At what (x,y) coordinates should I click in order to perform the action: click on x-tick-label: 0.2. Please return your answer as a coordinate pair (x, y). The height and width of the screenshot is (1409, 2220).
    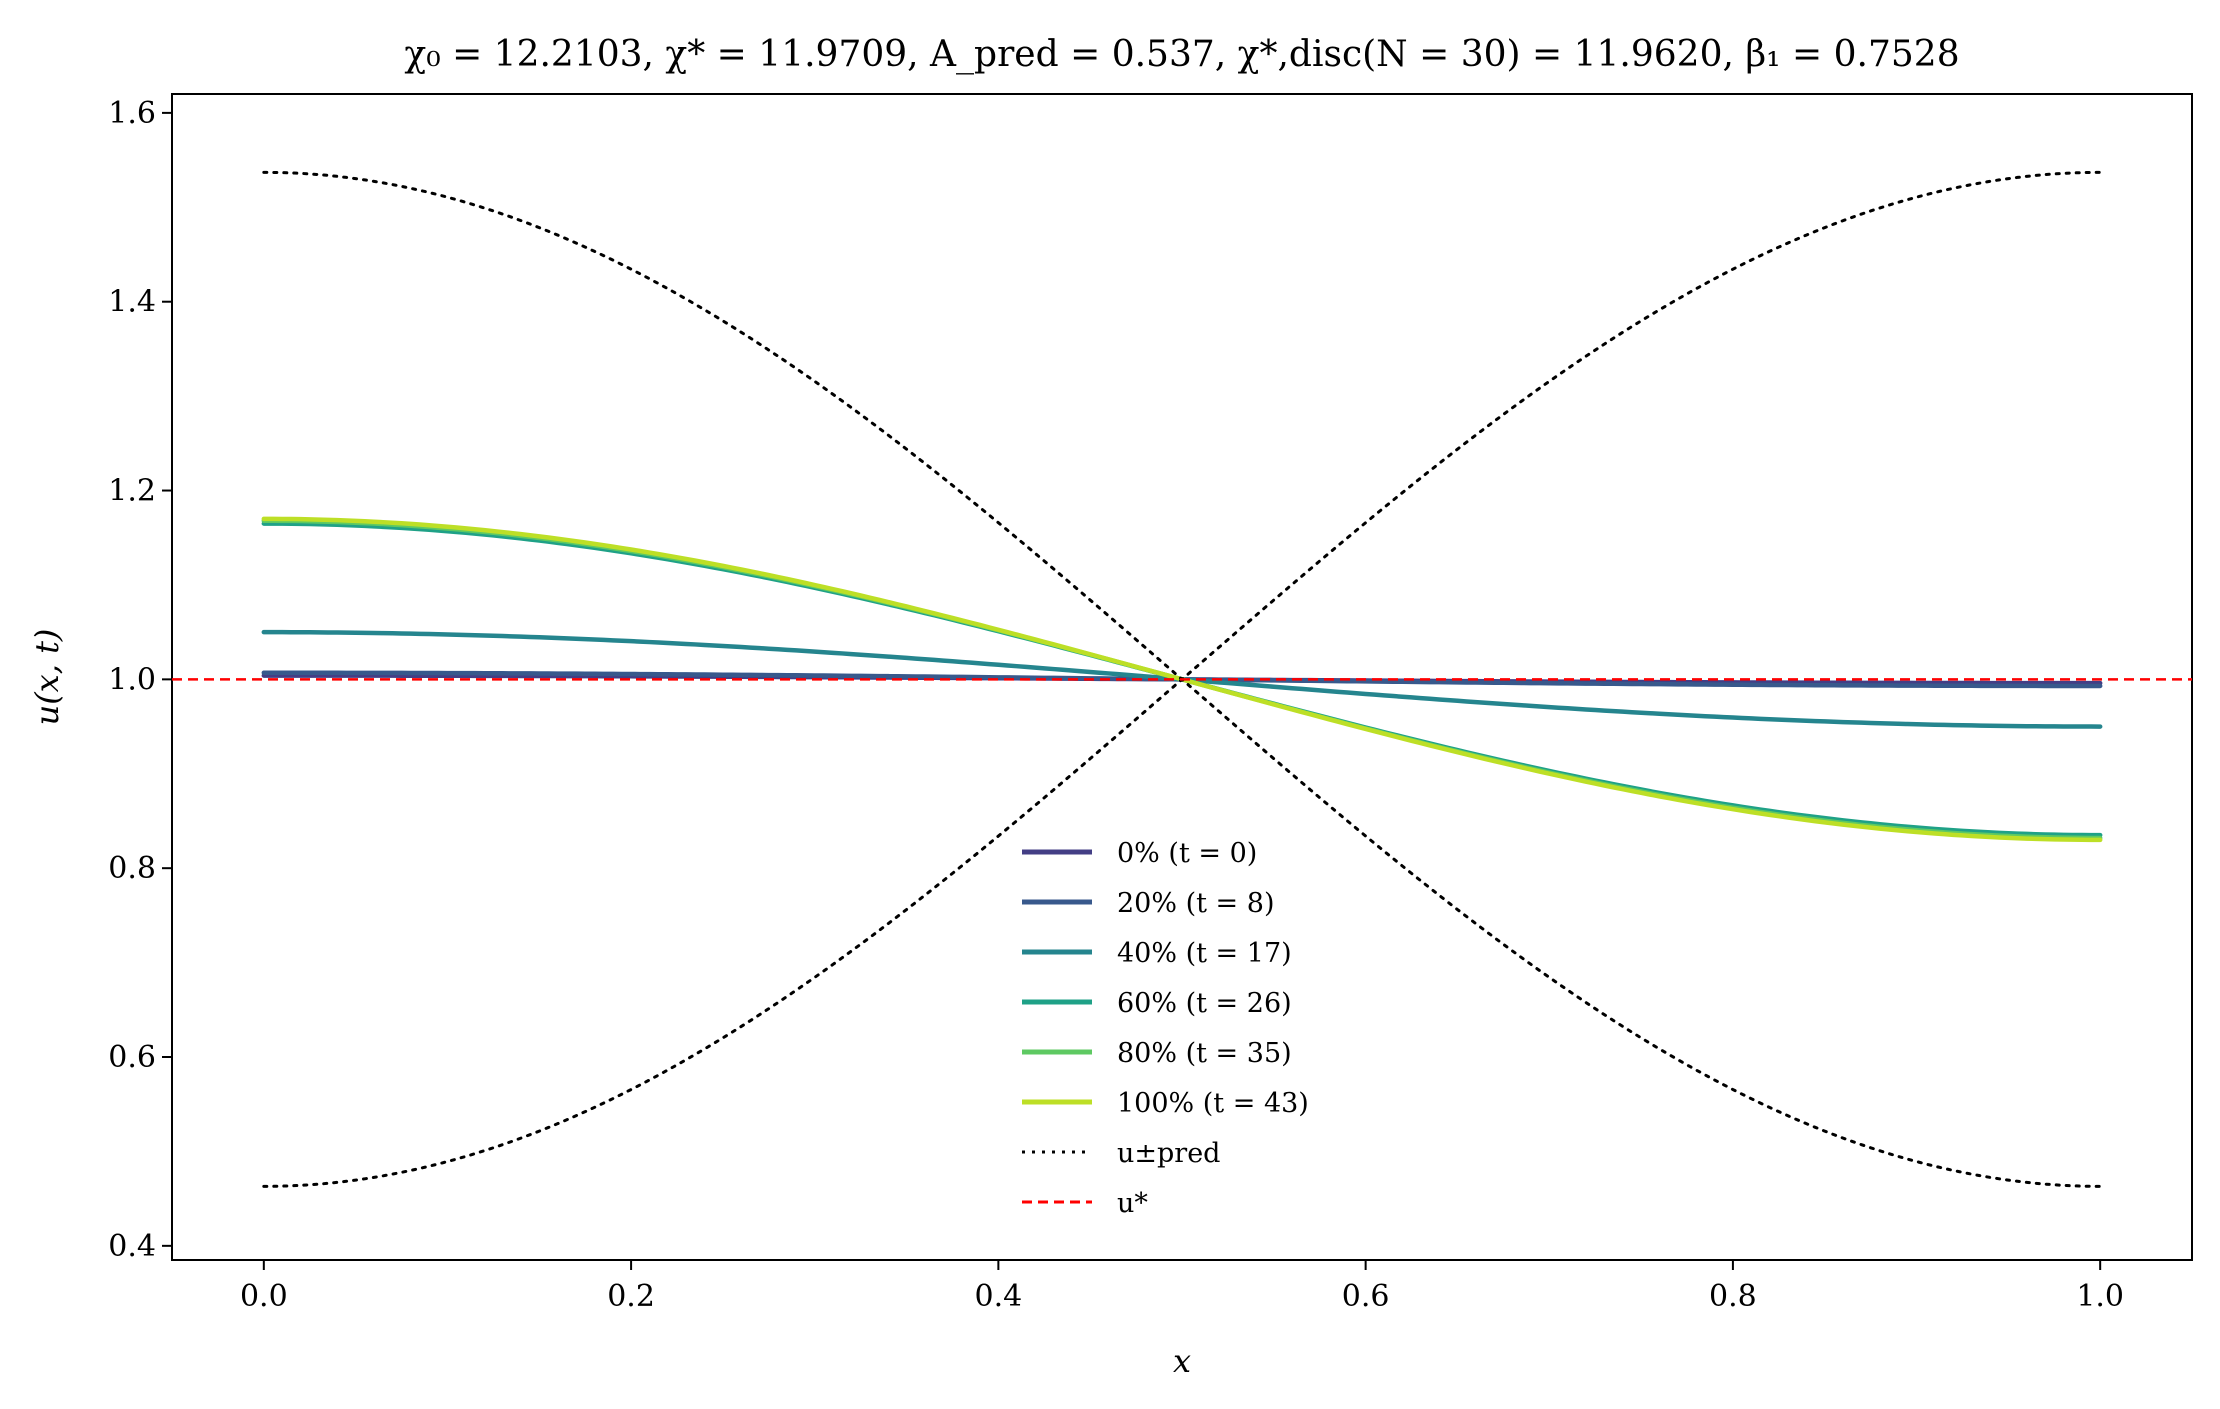
    Looking at the image, I should click on (631, 1296).